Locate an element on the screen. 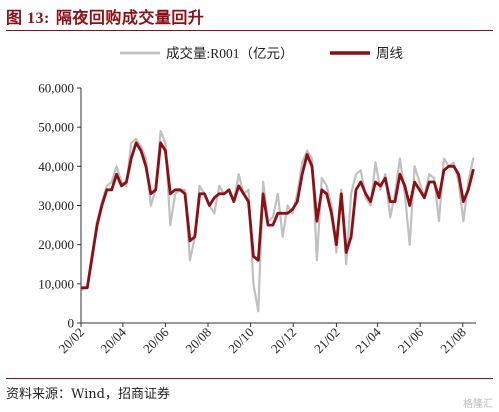 This screenshot has height=412, width=499. x-tick-label: 20/12 is located at coordinates (284, 341).